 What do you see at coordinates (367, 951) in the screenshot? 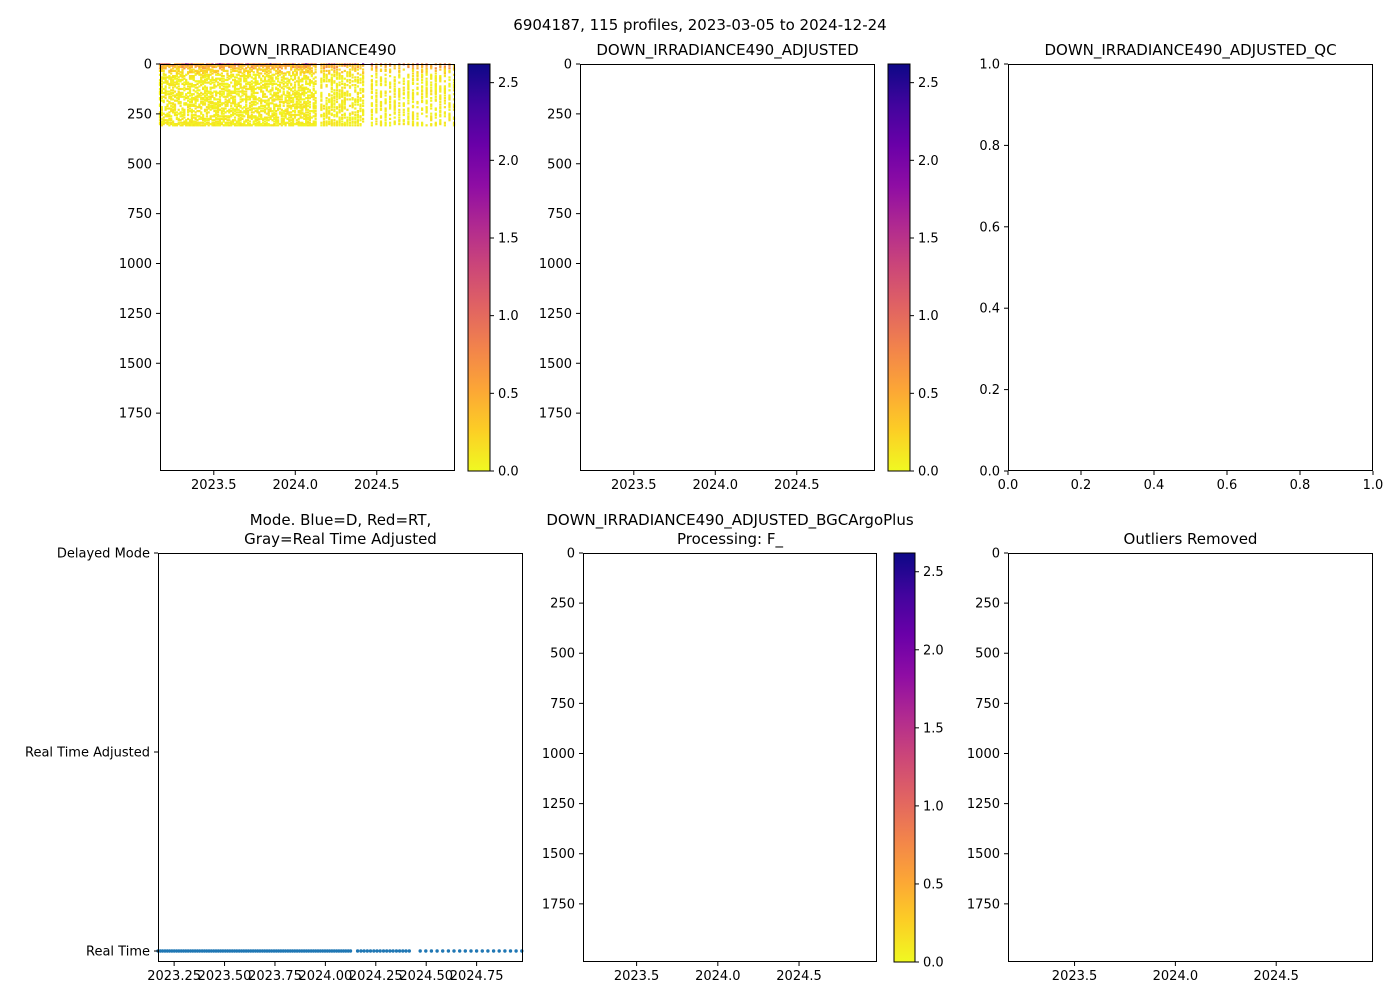
I see `mode-point` at bounding box center [367, 951].